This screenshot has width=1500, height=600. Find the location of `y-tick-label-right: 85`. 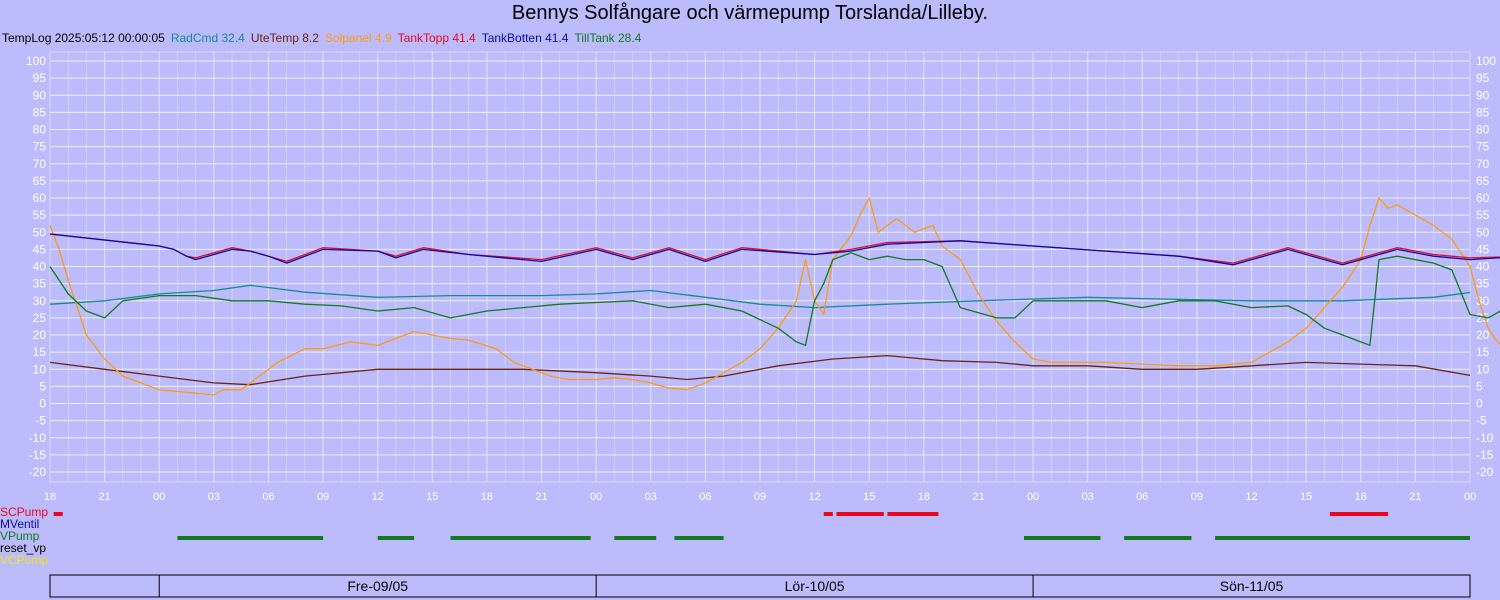

y-tick-label-right: 85 is located at coordinates (1483, 112).